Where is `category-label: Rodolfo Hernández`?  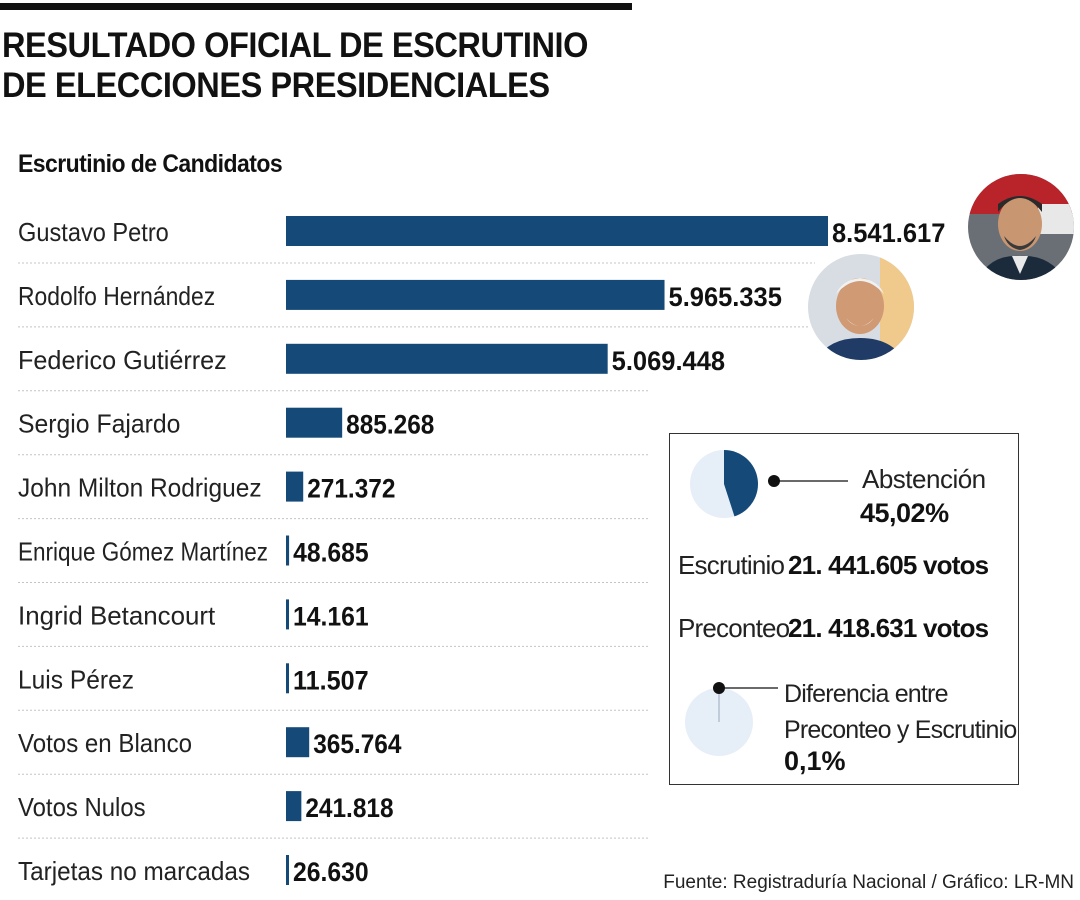
category-label: Rodolfo Hernández is located at coordinates (116, 296).